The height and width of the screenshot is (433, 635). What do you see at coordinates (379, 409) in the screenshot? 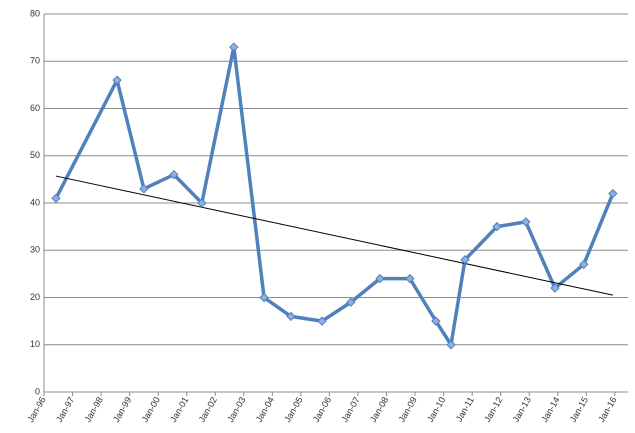
I see `x-tick-label: Jan-08` at bounding box center [379, 409].